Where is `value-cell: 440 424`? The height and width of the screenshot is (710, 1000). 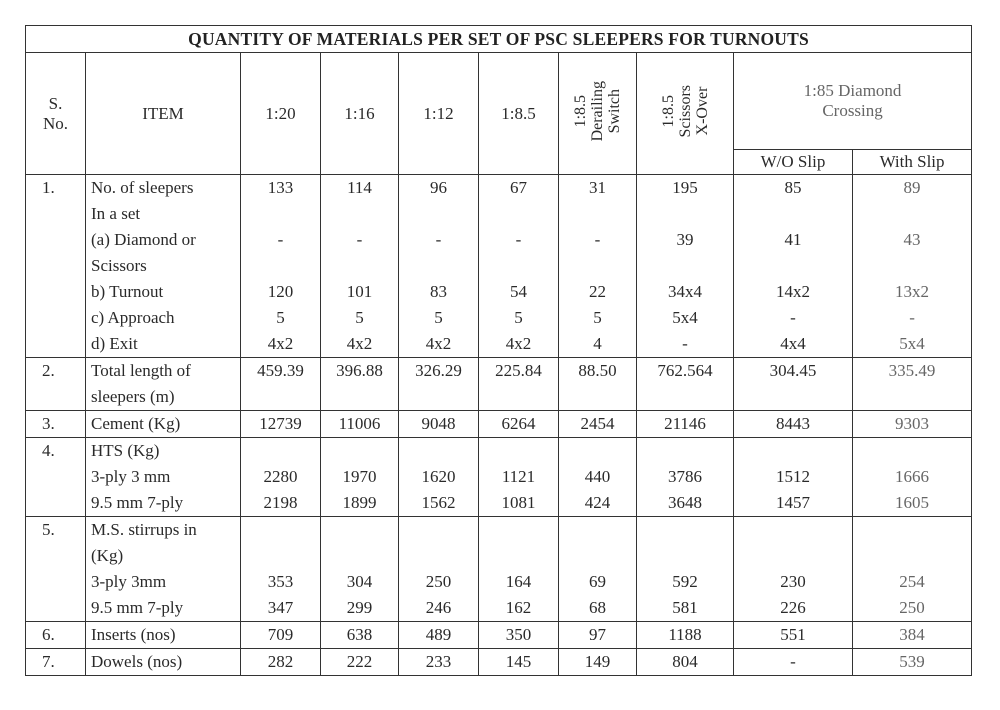
value-cell: 440 424 is located at coordinates (597, 477).